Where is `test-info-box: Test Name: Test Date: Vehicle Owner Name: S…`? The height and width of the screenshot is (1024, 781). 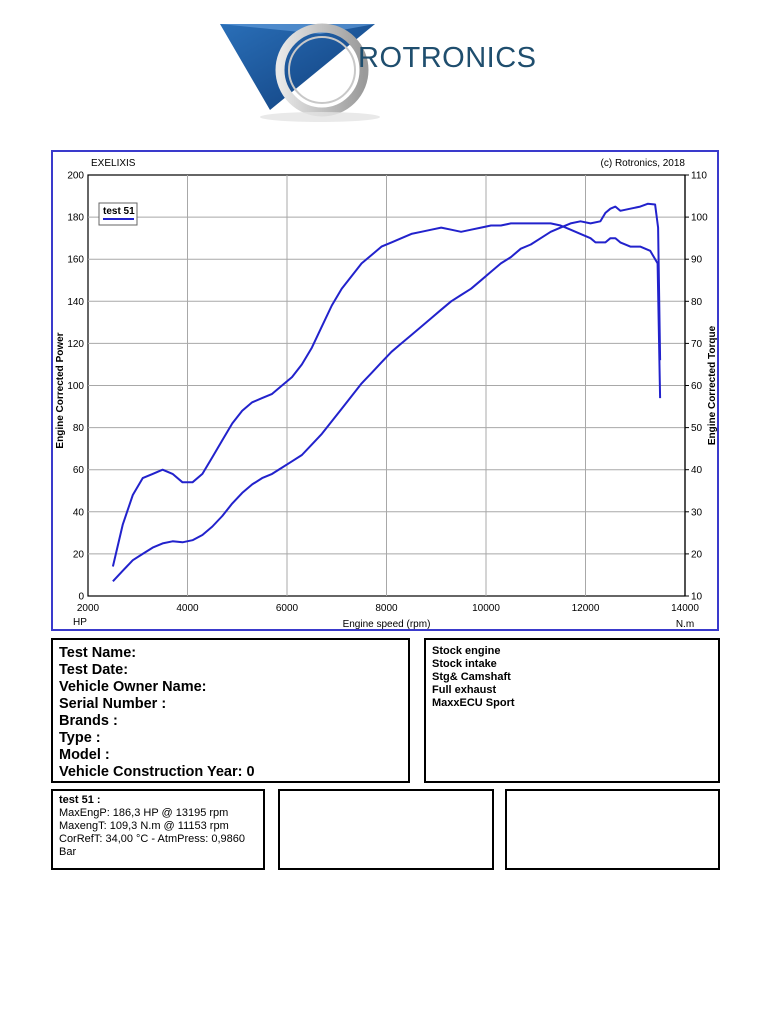 test-info-box: Test Name: Test Date: Vehicle Owner Name: S… is located at coordinates (230, 710).